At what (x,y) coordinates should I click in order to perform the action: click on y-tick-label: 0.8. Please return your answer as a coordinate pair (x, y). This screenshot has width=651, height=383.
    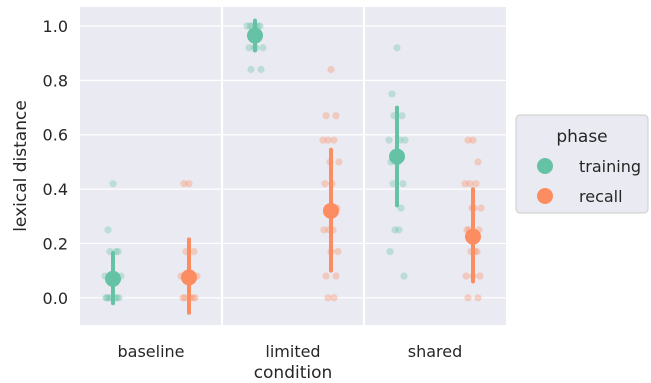
    Looking at the image, I should click on (55, 80).